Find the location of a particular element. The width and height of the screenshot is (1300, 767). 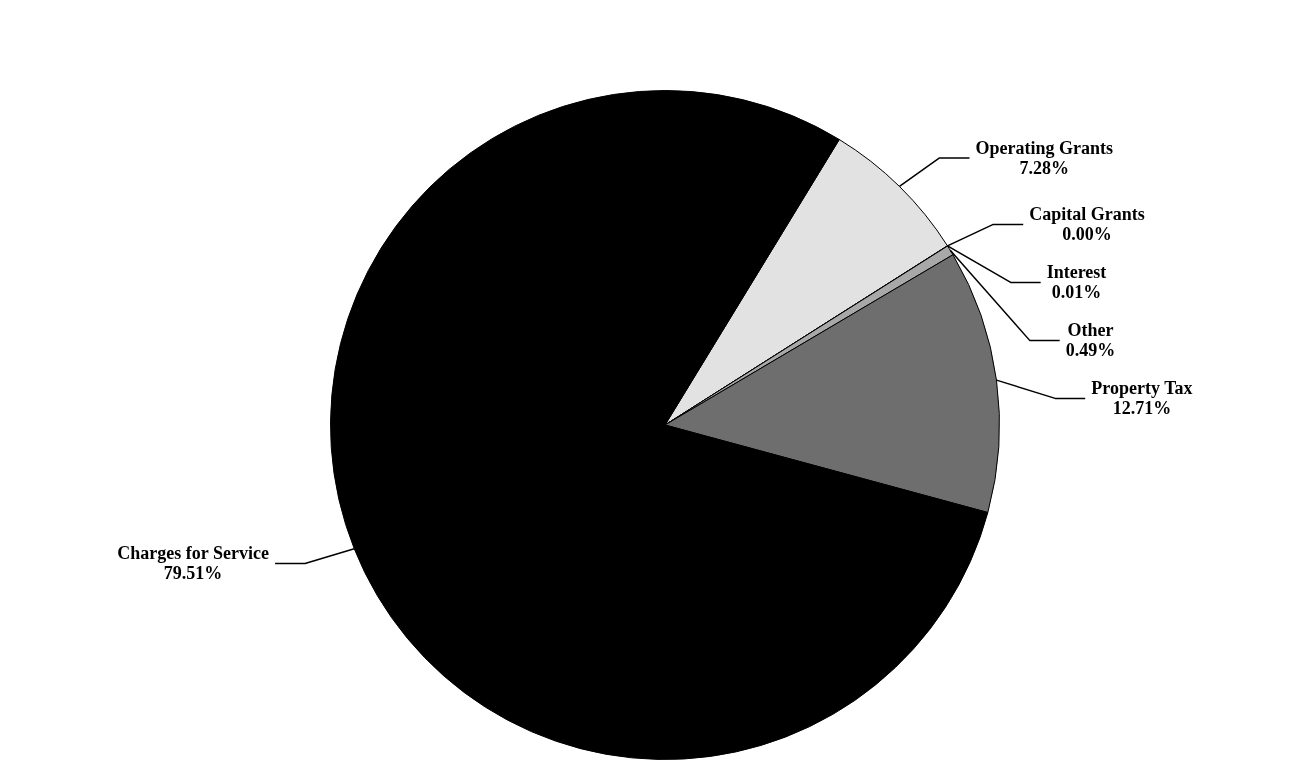

slice-label: Interest is located at coordinates (1076, 272).